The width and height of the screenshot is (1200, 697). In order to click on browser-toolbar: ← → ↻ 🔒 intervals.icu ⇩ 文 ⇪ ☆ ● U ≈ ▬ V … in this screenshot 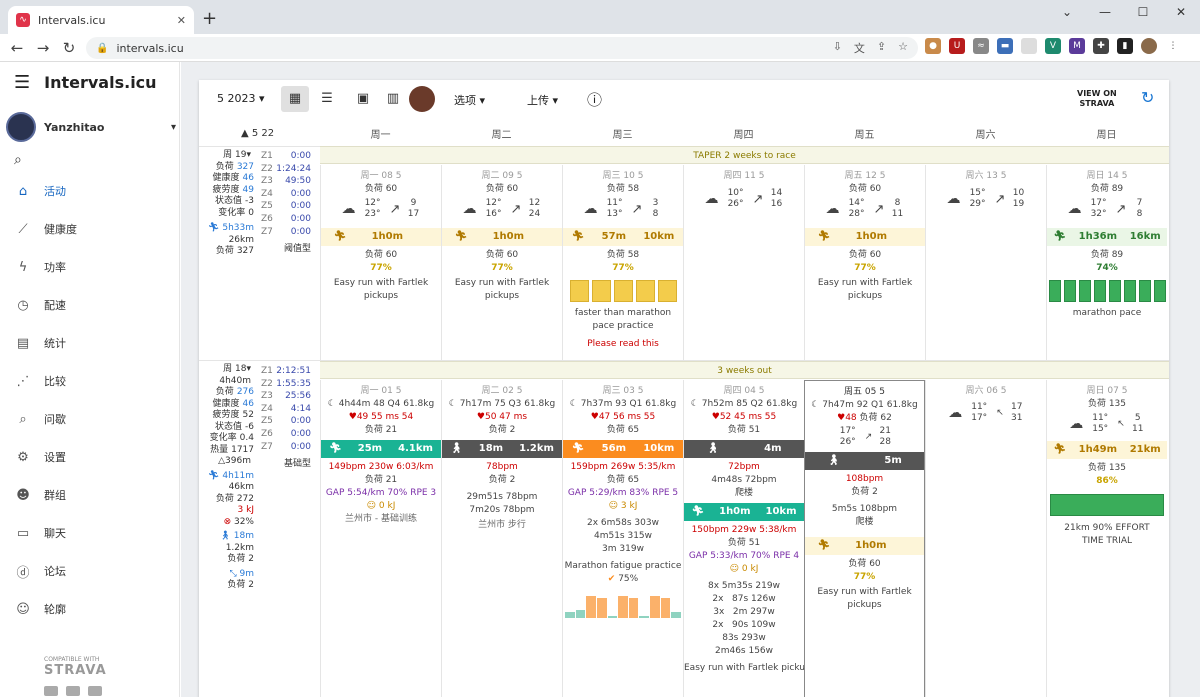, I will do `click(600, 48)`.